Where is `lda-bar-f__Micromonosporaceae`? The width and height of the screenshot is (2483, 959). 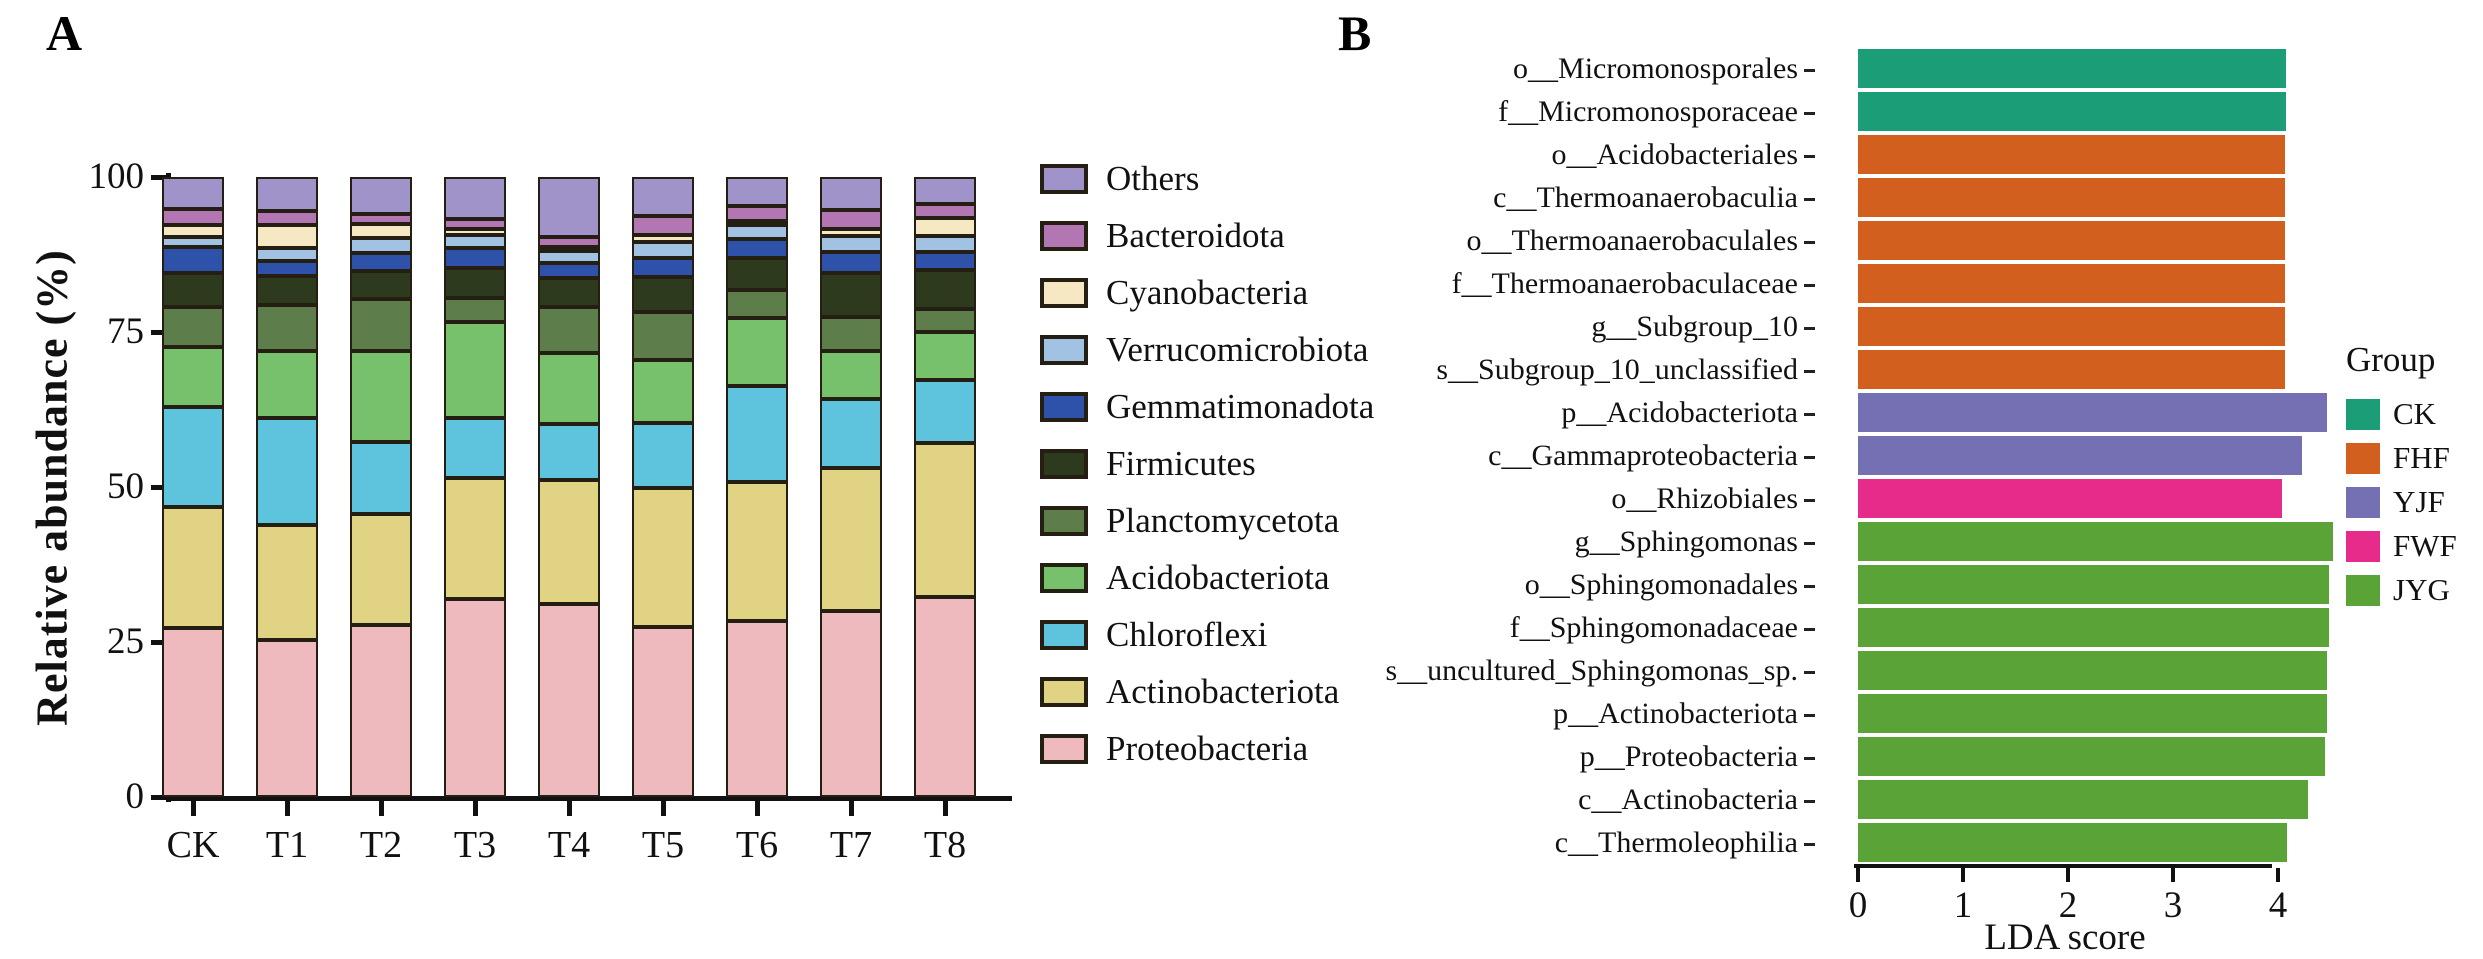 lda-bar-f__Micromonosporaceae is located at coordinates (2072, 111).